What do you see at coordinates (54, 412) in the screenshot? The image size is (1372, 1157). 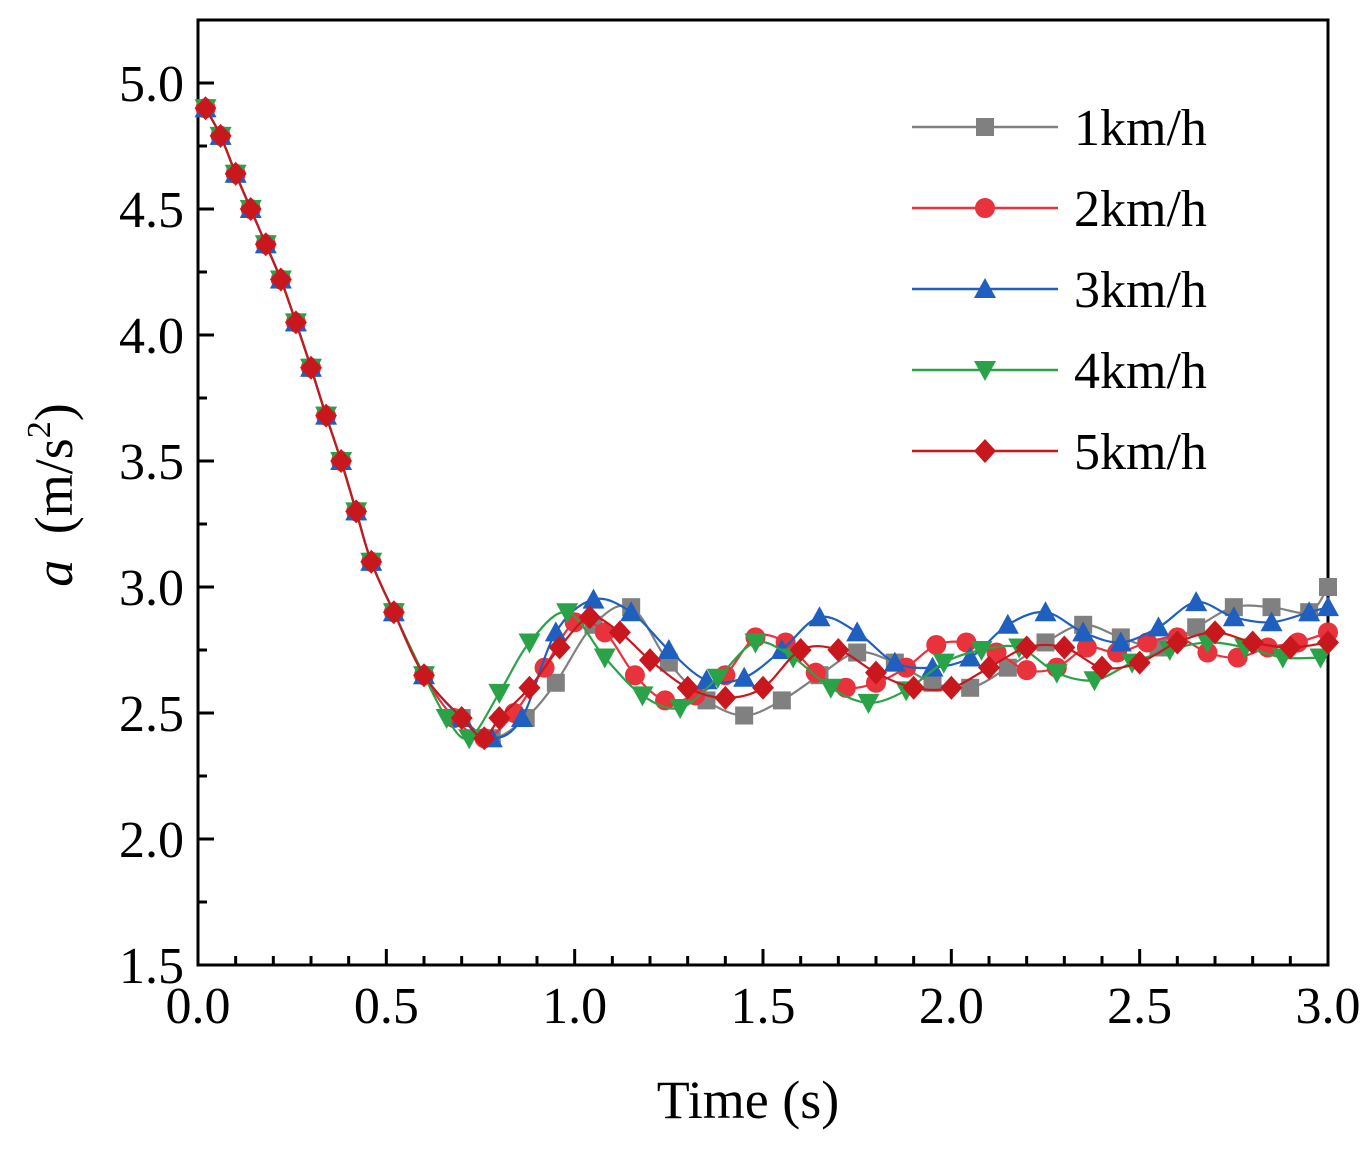 I see `y-axis-unit-close: )` at bounding box center [54, 412].